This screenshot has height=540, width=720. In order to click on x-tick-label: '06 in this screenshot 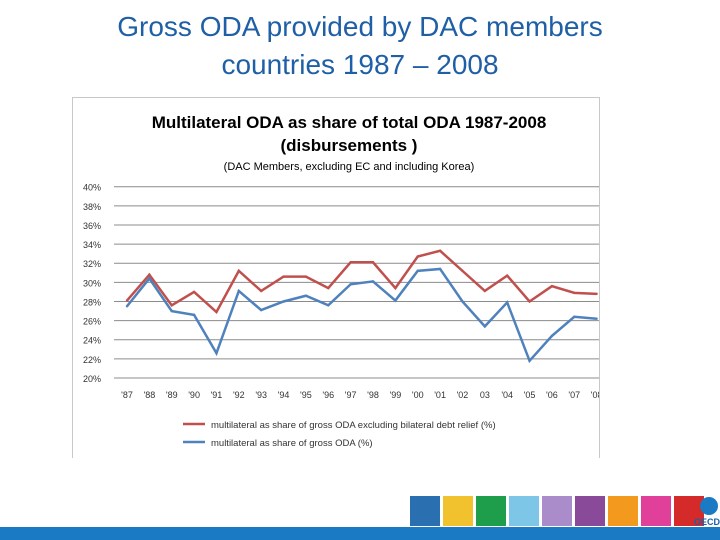, I will do `click(552, 395)`.